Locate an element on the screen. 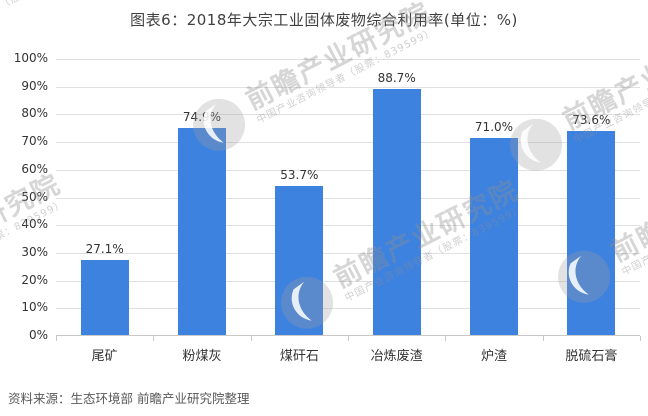 This screenshot has width=648, height=416. bar-value-label: 73.6% is located at coordinates (591, 120).